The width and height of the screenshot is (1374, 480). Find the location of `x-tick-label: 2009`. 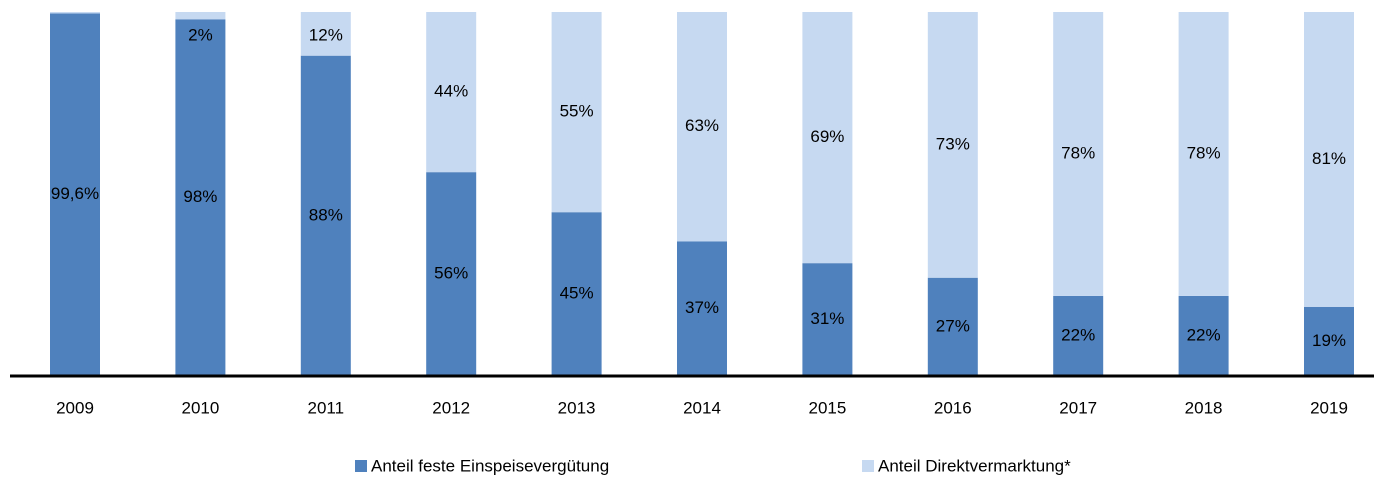

x-tick-label: 2009 is located at coordinates (75, 407).